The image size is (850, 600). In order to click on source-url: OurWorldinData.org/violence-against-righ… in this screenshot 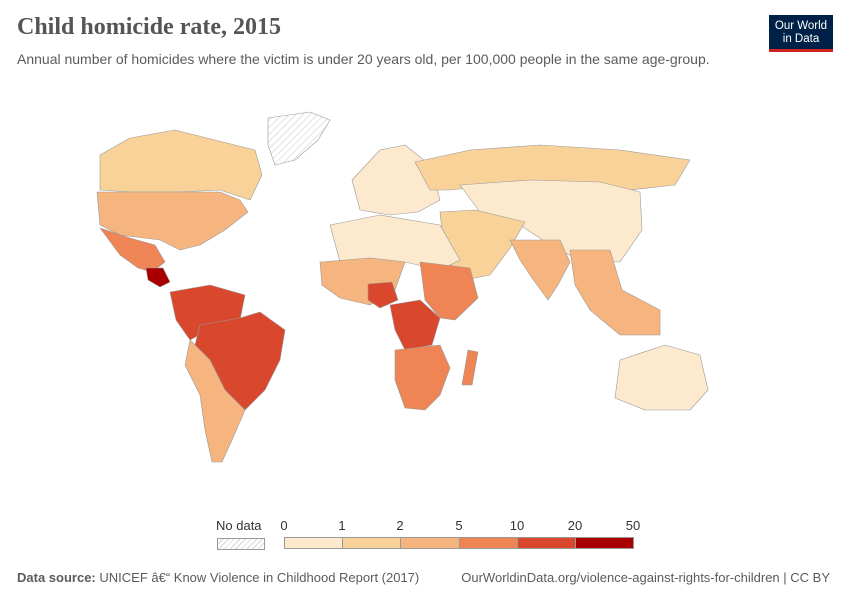, I will do `click(645, 577)`.